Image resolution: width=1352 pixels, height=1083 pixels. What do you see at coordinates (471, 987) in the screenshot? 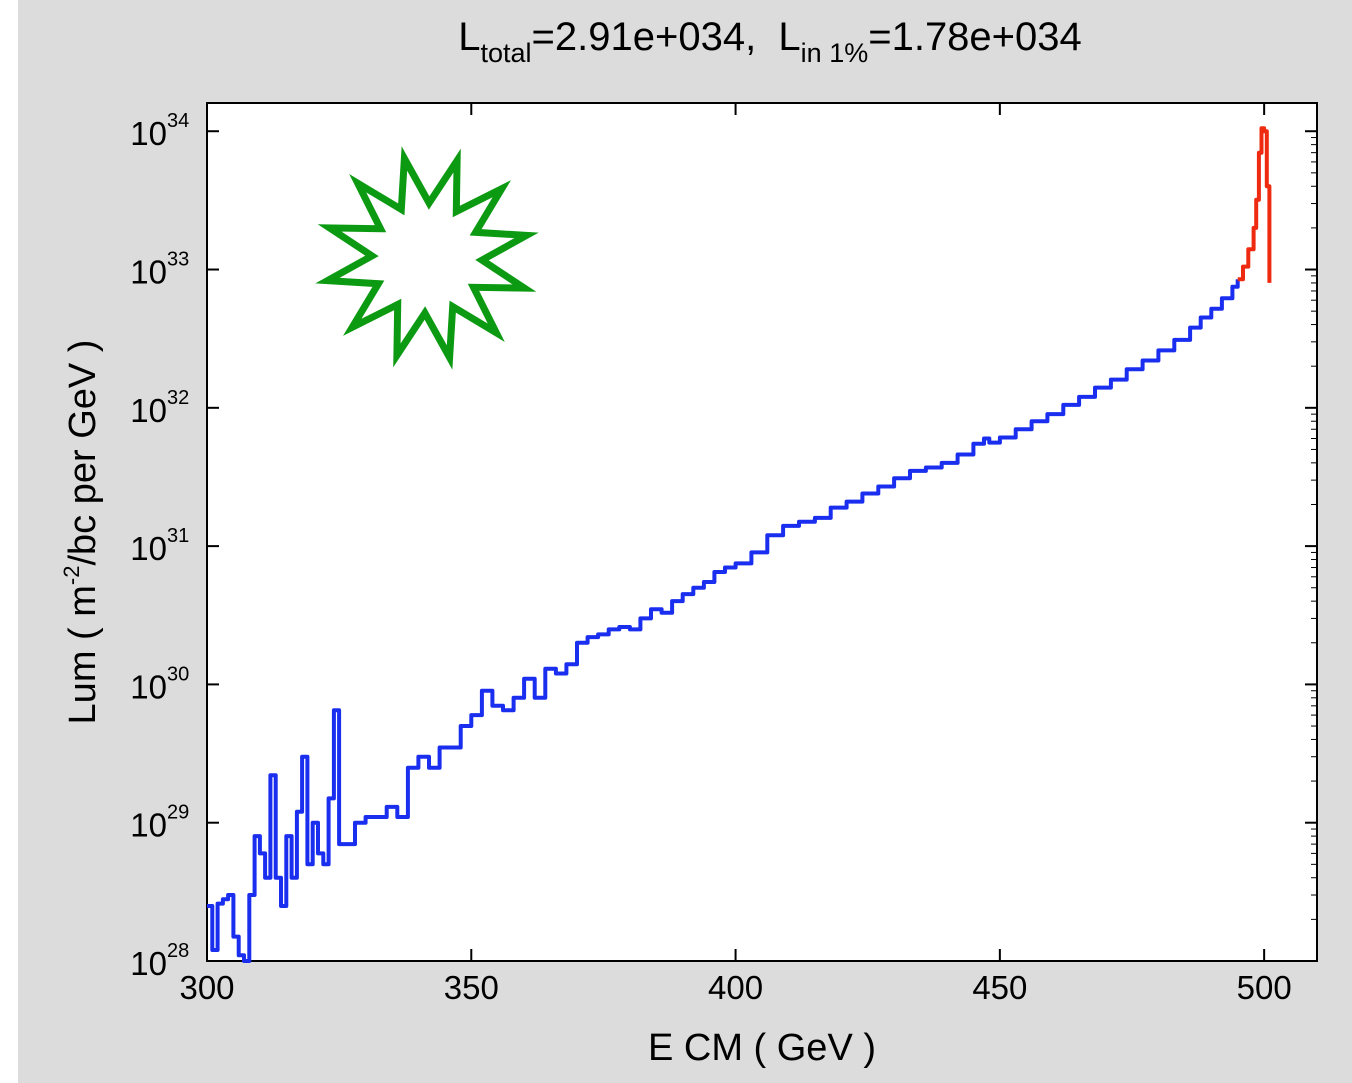
I see `x-tick-label: 350` at bounding box center [471, 987].